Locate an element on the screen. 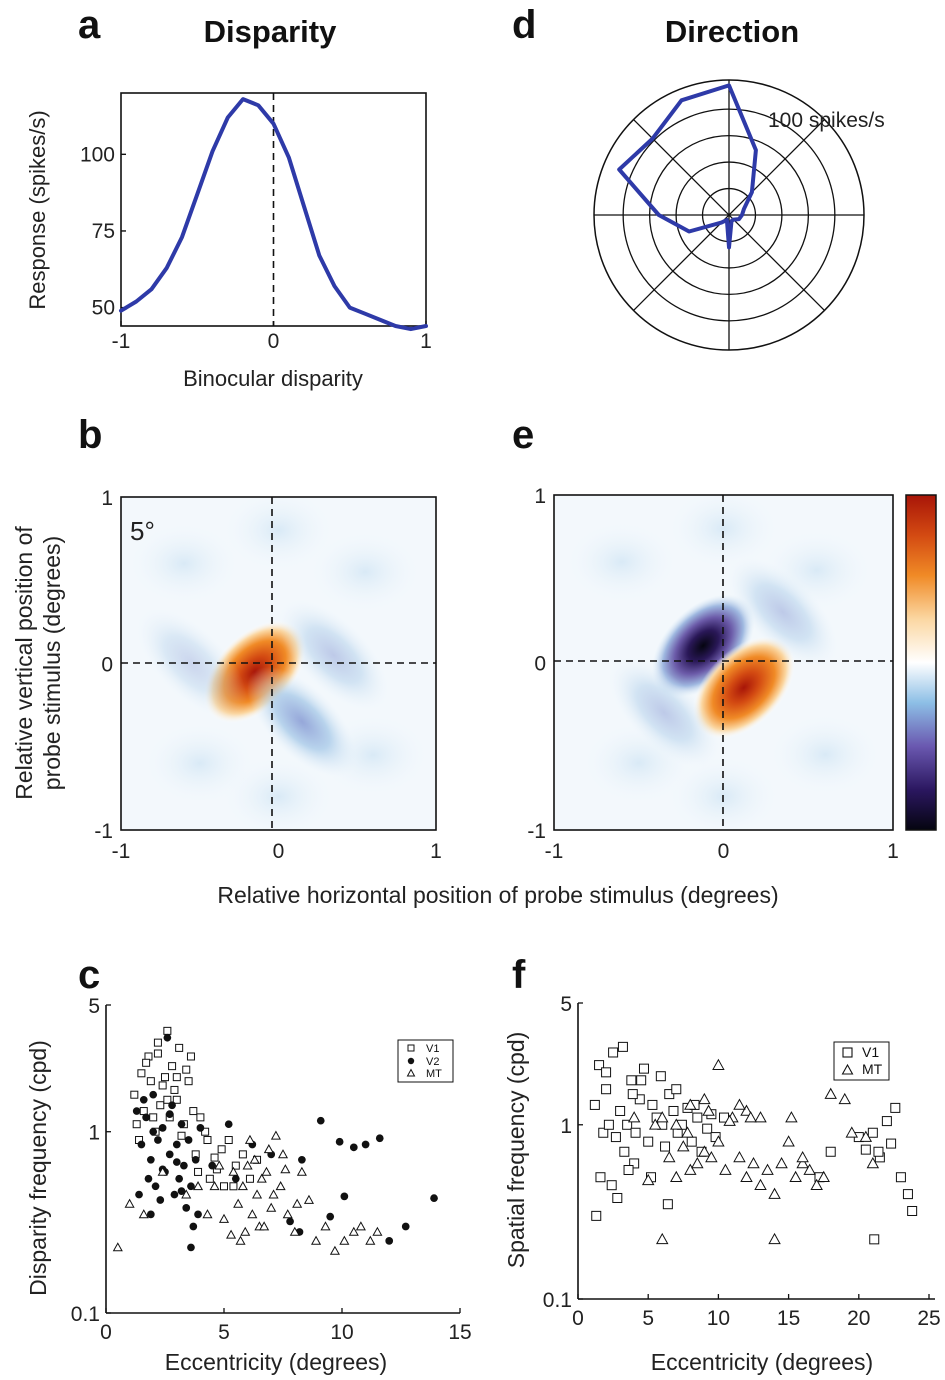  panel-f-xtick-label: 5 is located at coordinates (648, 1318).